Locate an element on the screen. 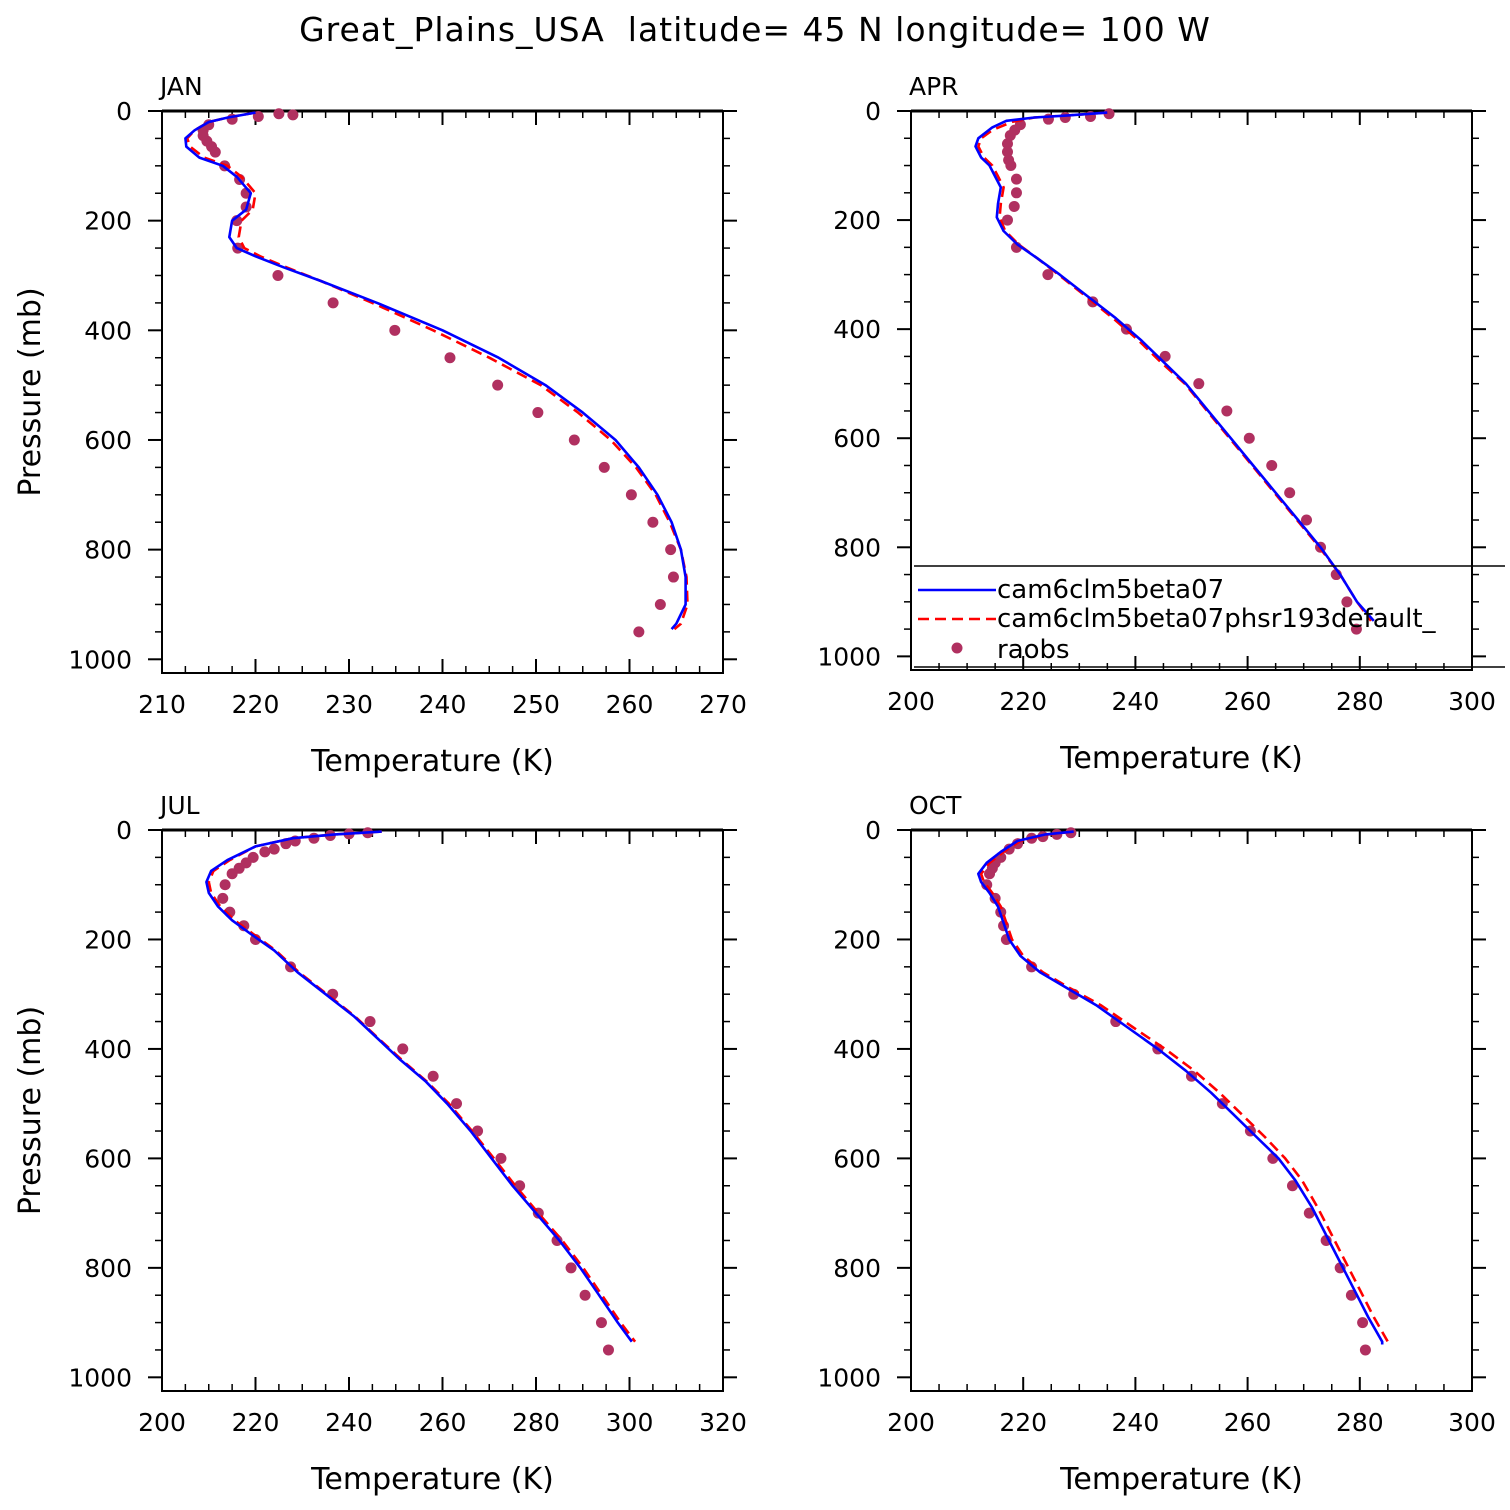 Image resolution: width=1510 pixels, height=1510 pixels. x-tick-label: 200 is located at coordinates (162, 1422).